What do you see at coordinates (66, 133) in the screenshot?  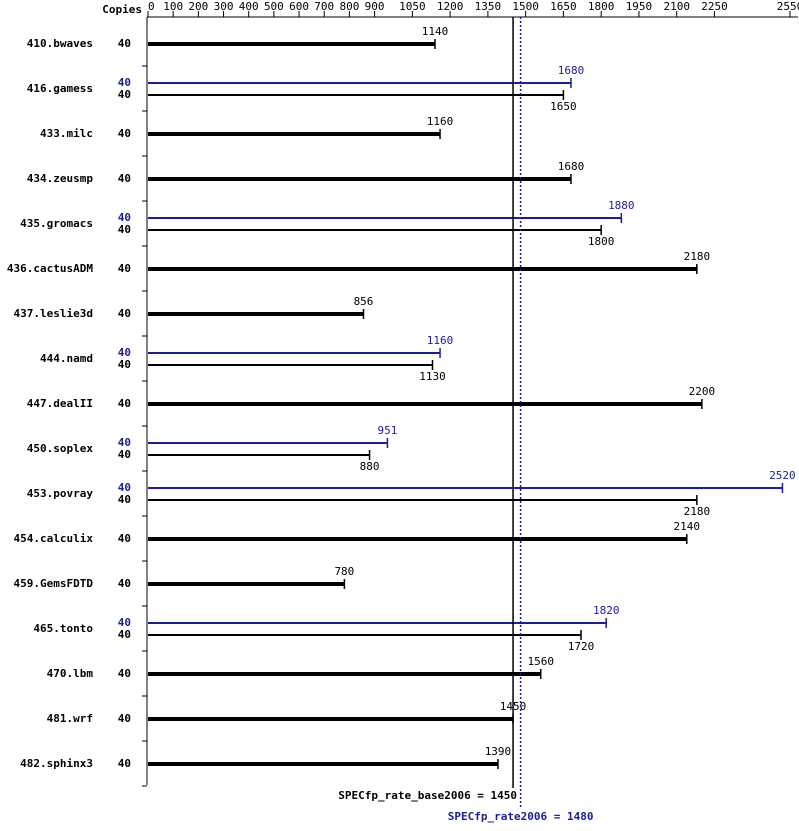 I see `category-label: 433.milc` at bounding box center [66, 133].